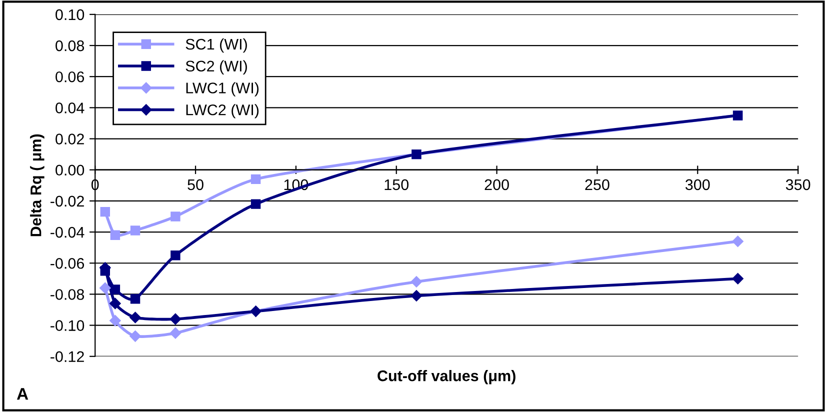 This screenshot has width=827, height=412. What do you see at coordinates (67, 263) in the screenshot?
I see `y-tick-label: -0.06` at bounding box center [67, 263].